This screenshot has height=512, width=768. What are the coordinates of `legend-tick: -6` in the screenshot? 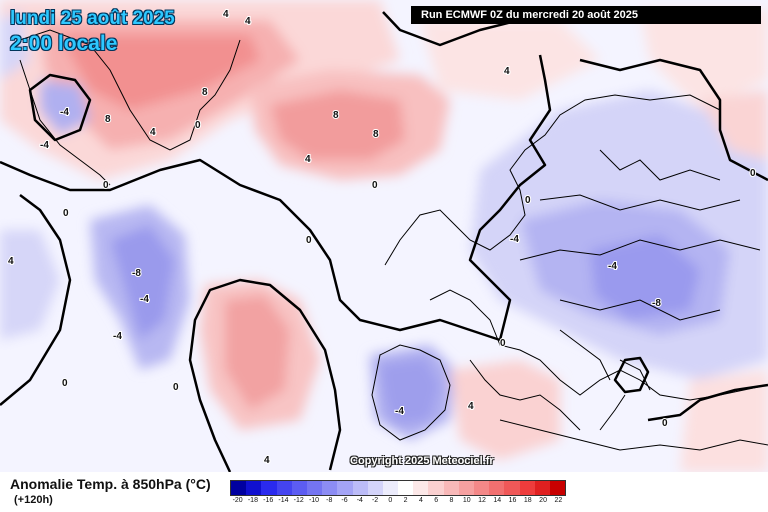 It's located at (344, 500).